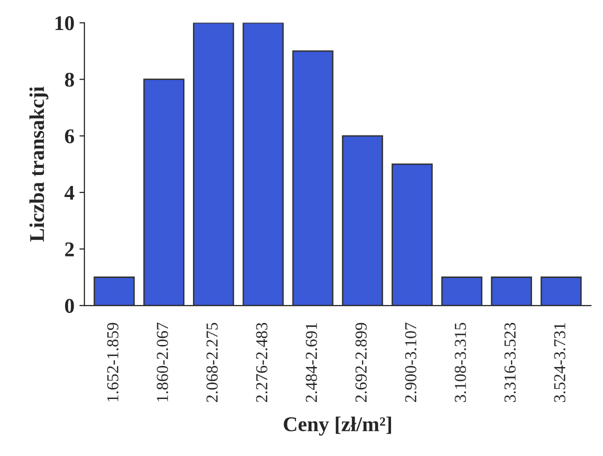  I want to click on y-tick-label: 6, so click(69, 136).